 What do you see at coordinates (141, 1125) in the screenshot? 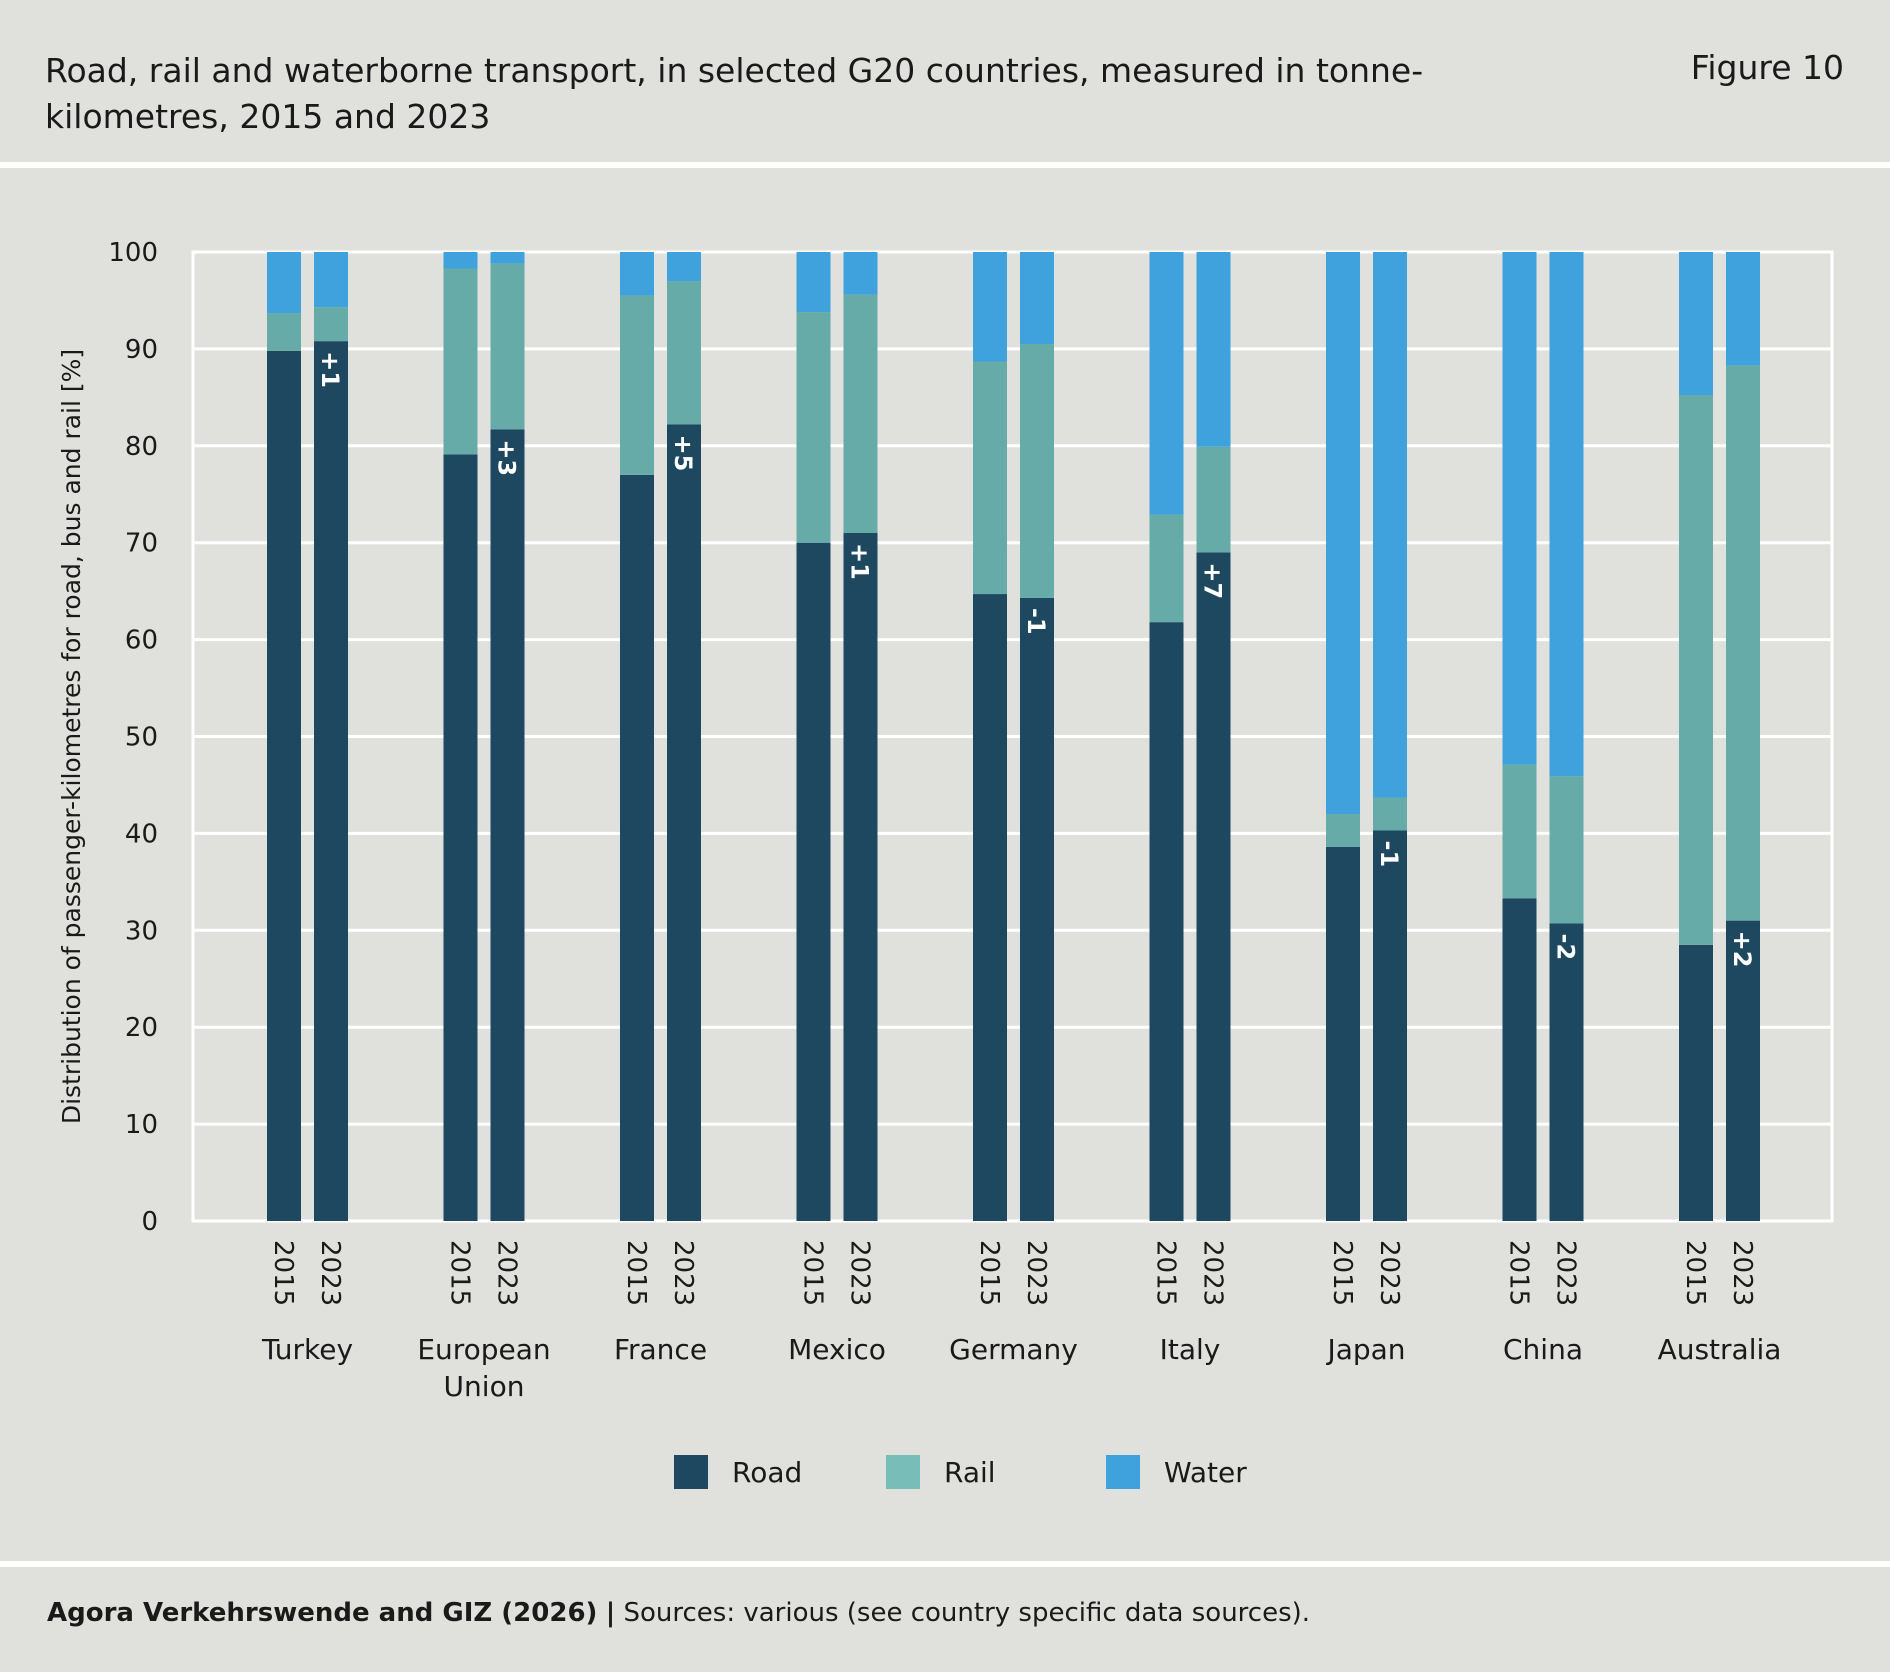
I see `y-tick-label: 10` at bounding box center [141, 1125].